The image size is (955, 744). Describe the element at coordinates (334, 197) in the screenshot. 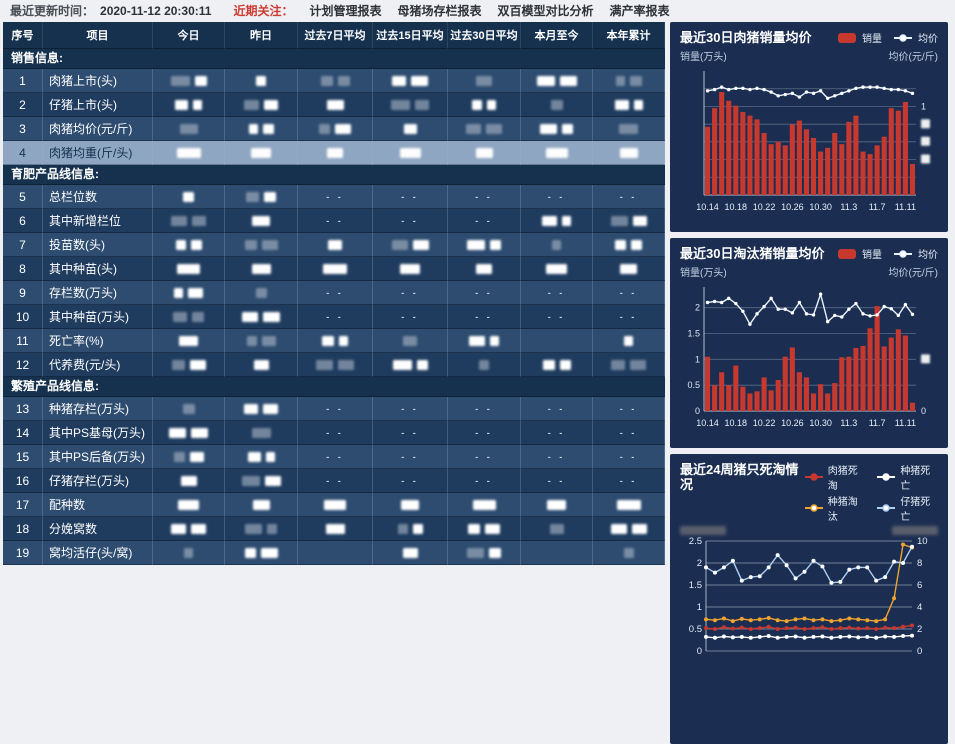

I see `table-row-5: 5 总栏位数 - - - - - - - - - -` at that location.